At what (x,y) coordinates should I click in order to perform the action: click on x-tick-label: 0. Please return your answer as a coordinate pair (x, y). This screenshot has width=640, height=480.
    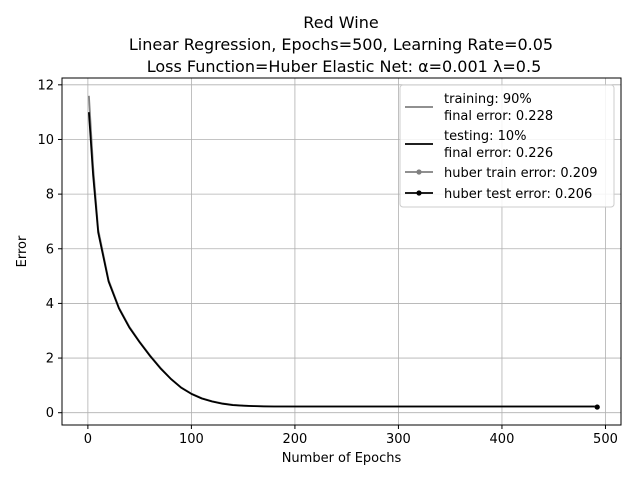
    Looking at the image, I should click on (88, 439).